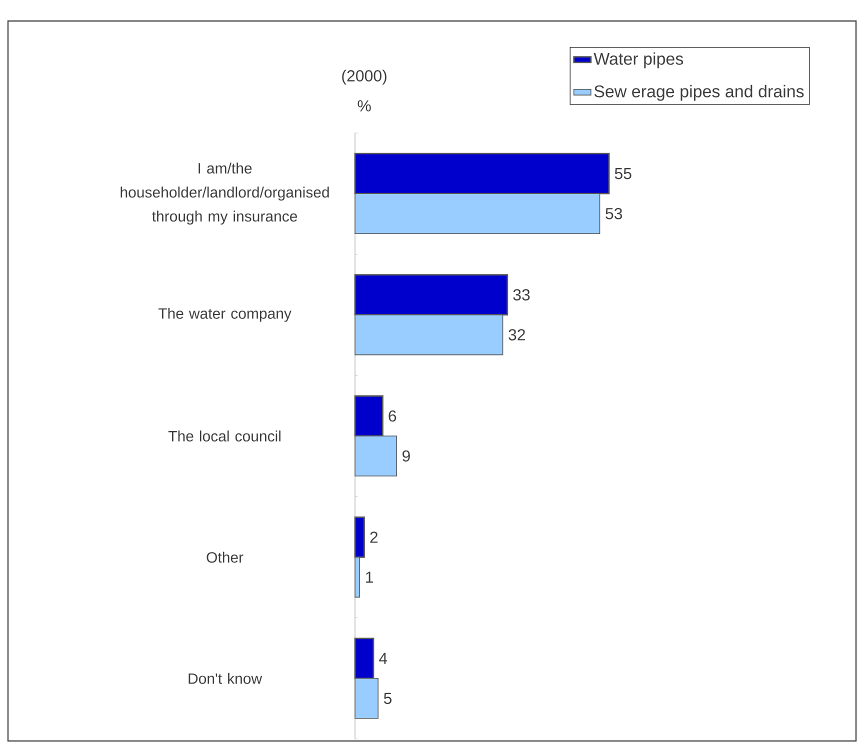  Describe the element at coordinates (639, 60) in the screenshot. I see `legend-label: Water pipes` at that location.